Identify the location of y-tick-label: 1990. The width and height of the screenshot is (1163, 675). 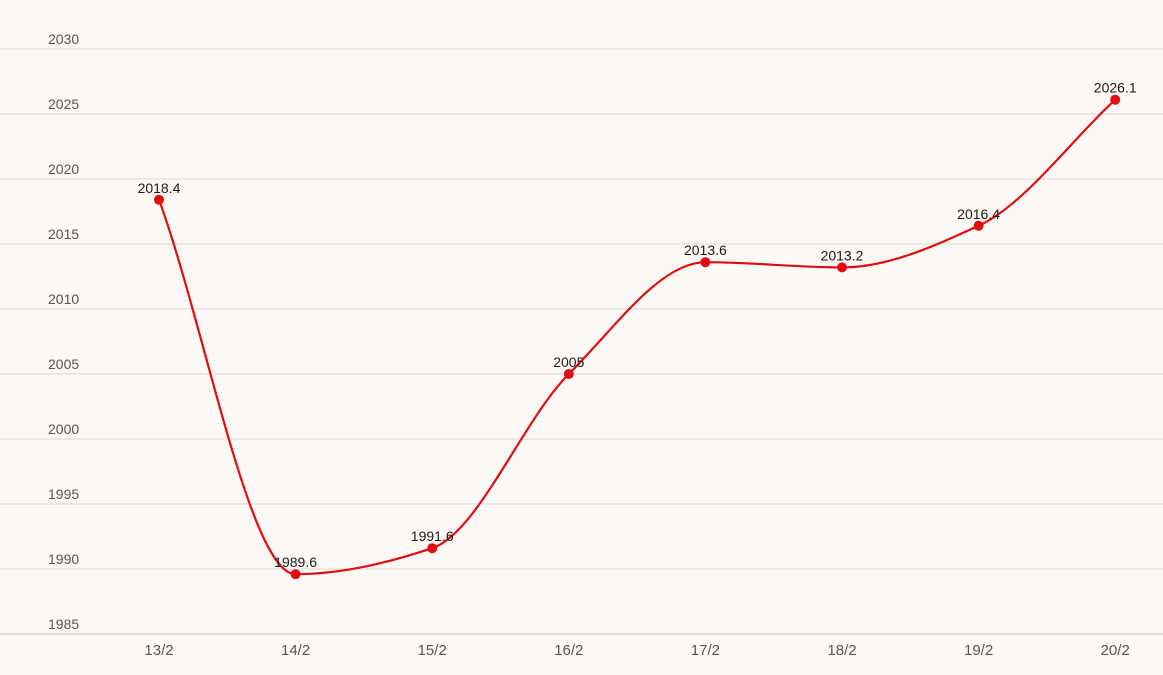
(63, 559).